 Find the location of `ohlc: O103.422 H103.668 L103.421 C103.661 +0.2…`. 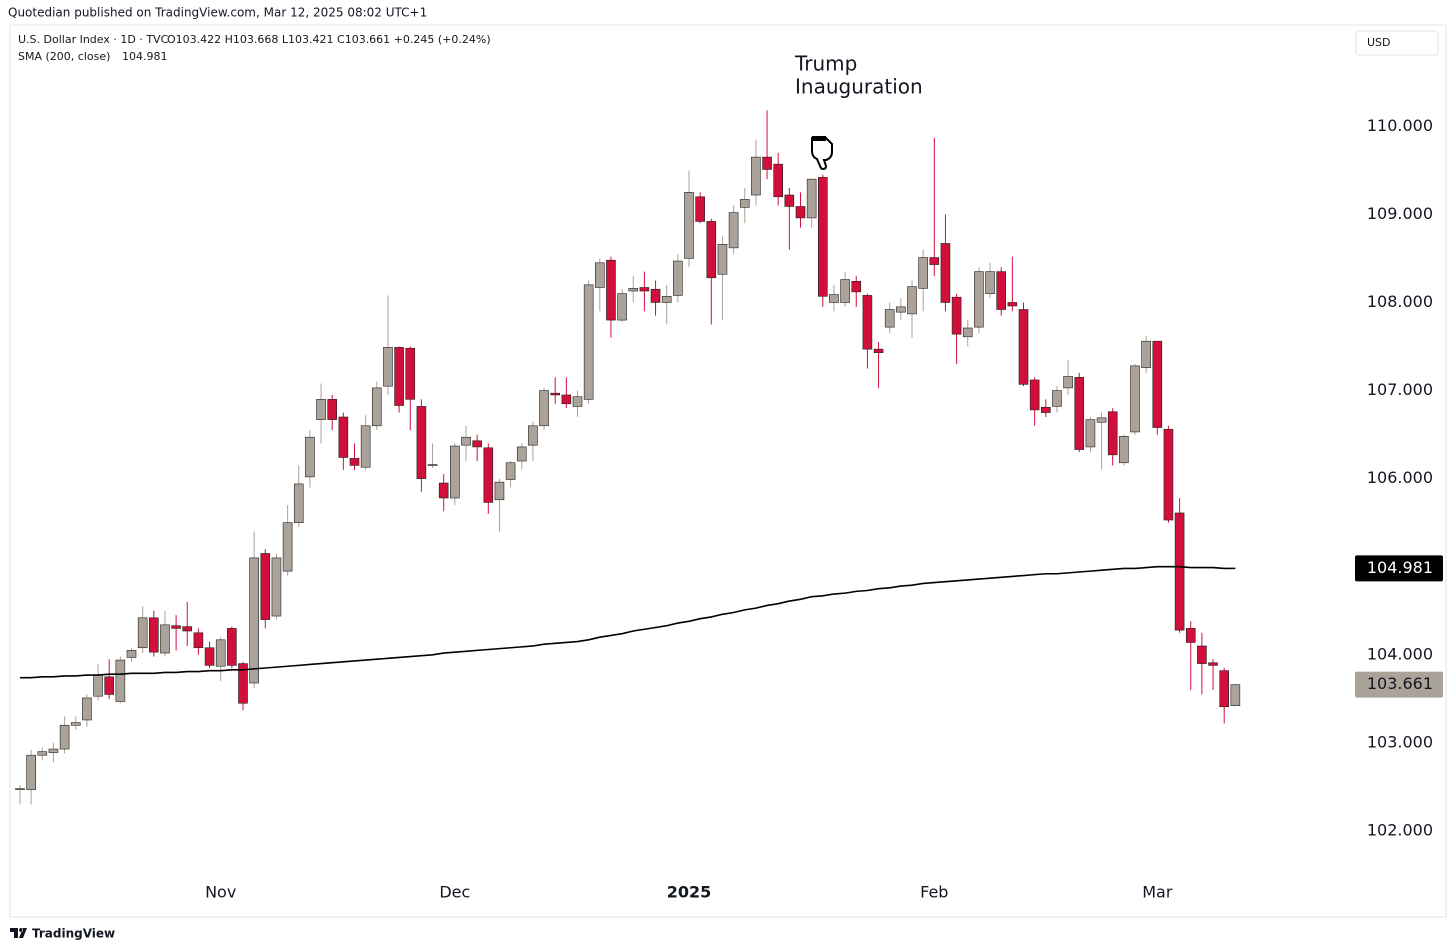

ohlc: O103.422 H103.668 L103.421 C103.661 +0.2… is located at coordinates (329, 39).